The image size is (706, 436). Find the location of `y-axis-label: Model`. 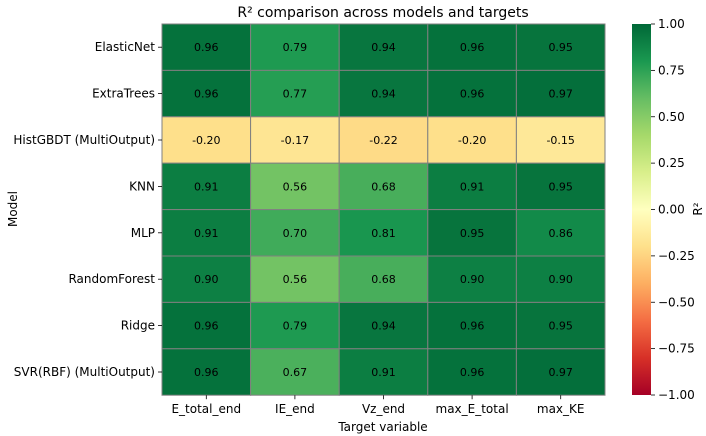

y-axis-label: Model is located at coordinates (13, 209).